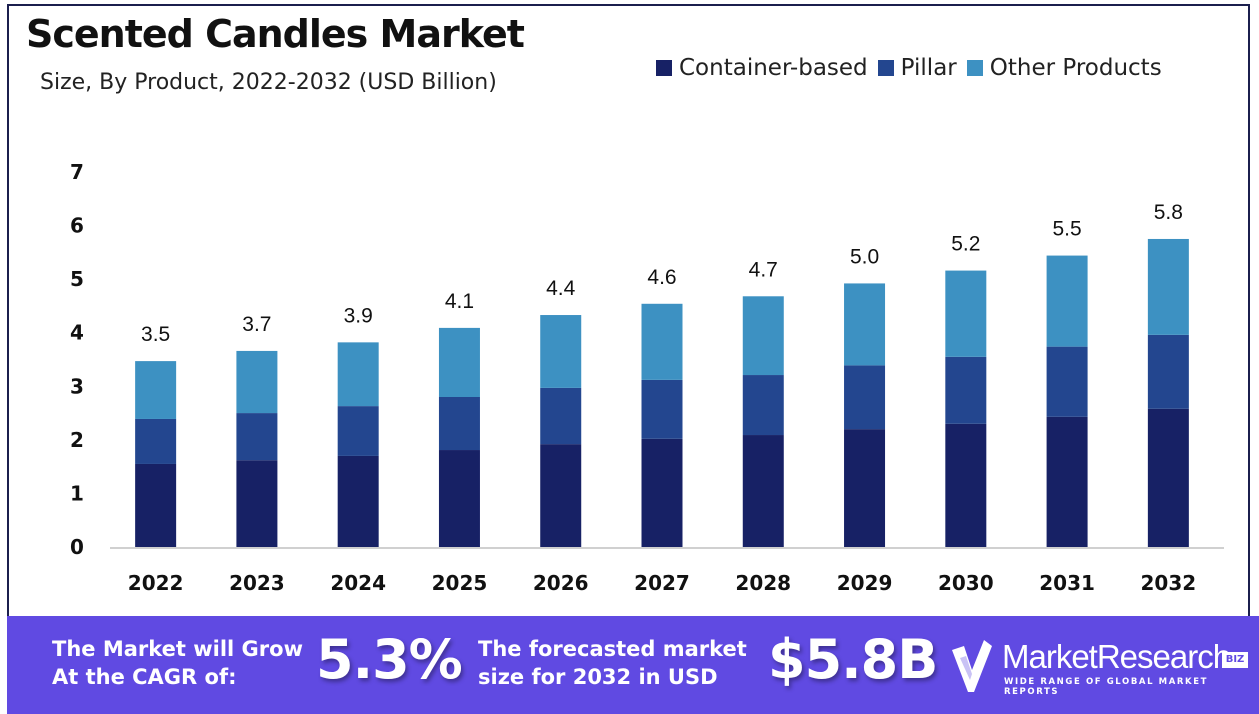 The height and width of the screenshot is (714, 1259). Describe the element at coordinates (459, 301) in the screenshot. I see `total-data-label: 4.1` at that location.